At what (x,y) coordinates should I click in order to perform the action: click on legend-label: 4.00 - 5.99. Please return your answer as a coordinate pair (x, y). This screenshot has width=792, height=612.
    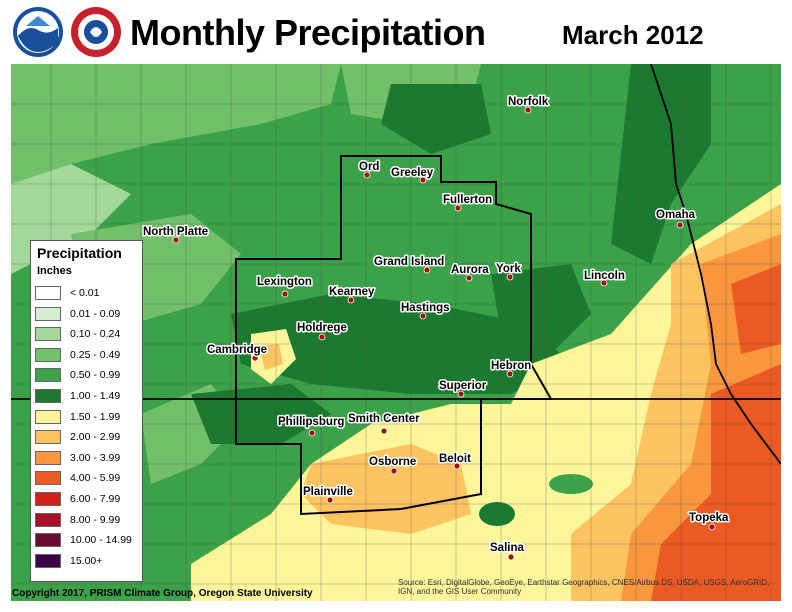
    Looking at the image, I should click on (95, 478).